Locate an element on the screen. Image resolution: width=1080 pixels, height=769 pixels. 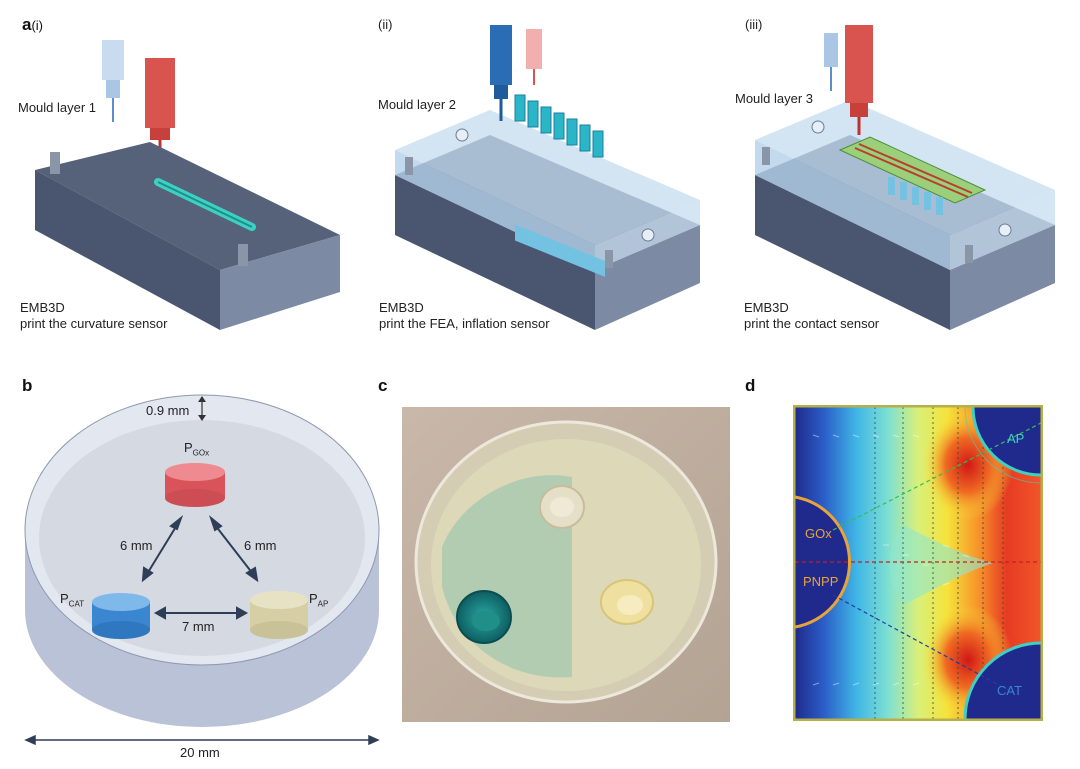
gox-cylinder is located at coordinates (195, 485).